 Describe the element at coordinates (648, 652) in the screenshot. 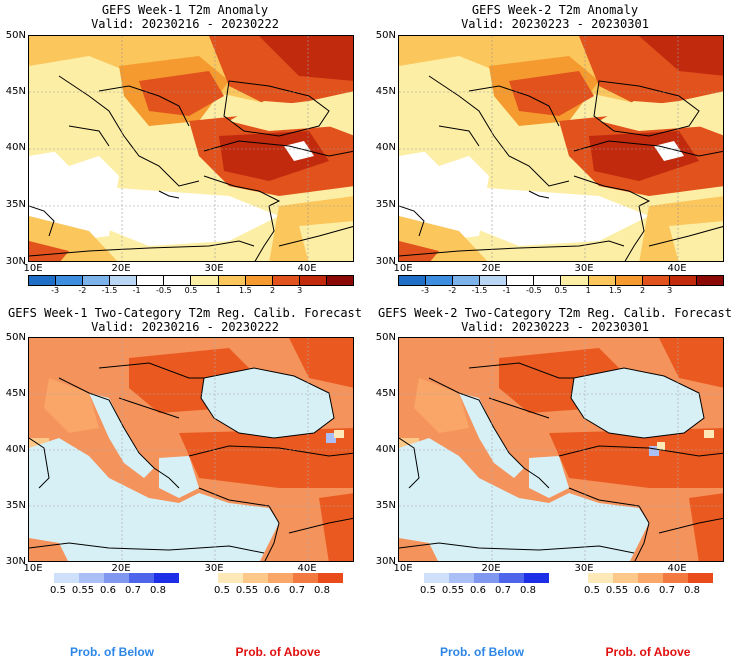

I see `prob-above-legend: Prob. of Above` at that location.